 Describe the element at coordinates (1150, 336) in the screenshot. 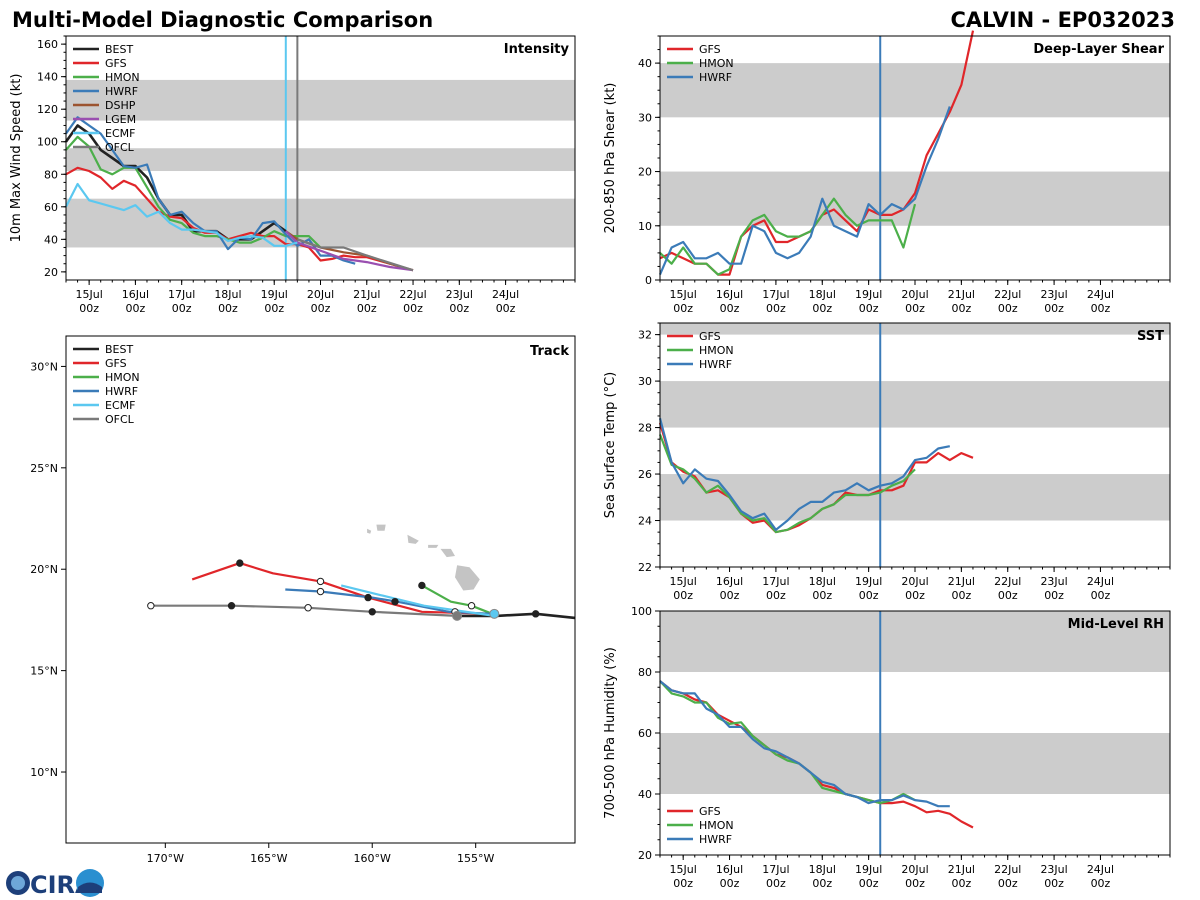

I see `sst-panel-title: SST` at that location.